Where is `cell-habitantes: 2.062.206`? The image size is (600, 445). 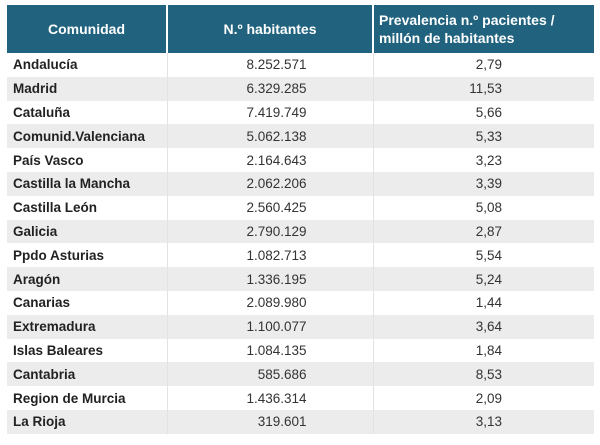
cell-habitantes: 2.062.206 is located at coordinates (270, 183).